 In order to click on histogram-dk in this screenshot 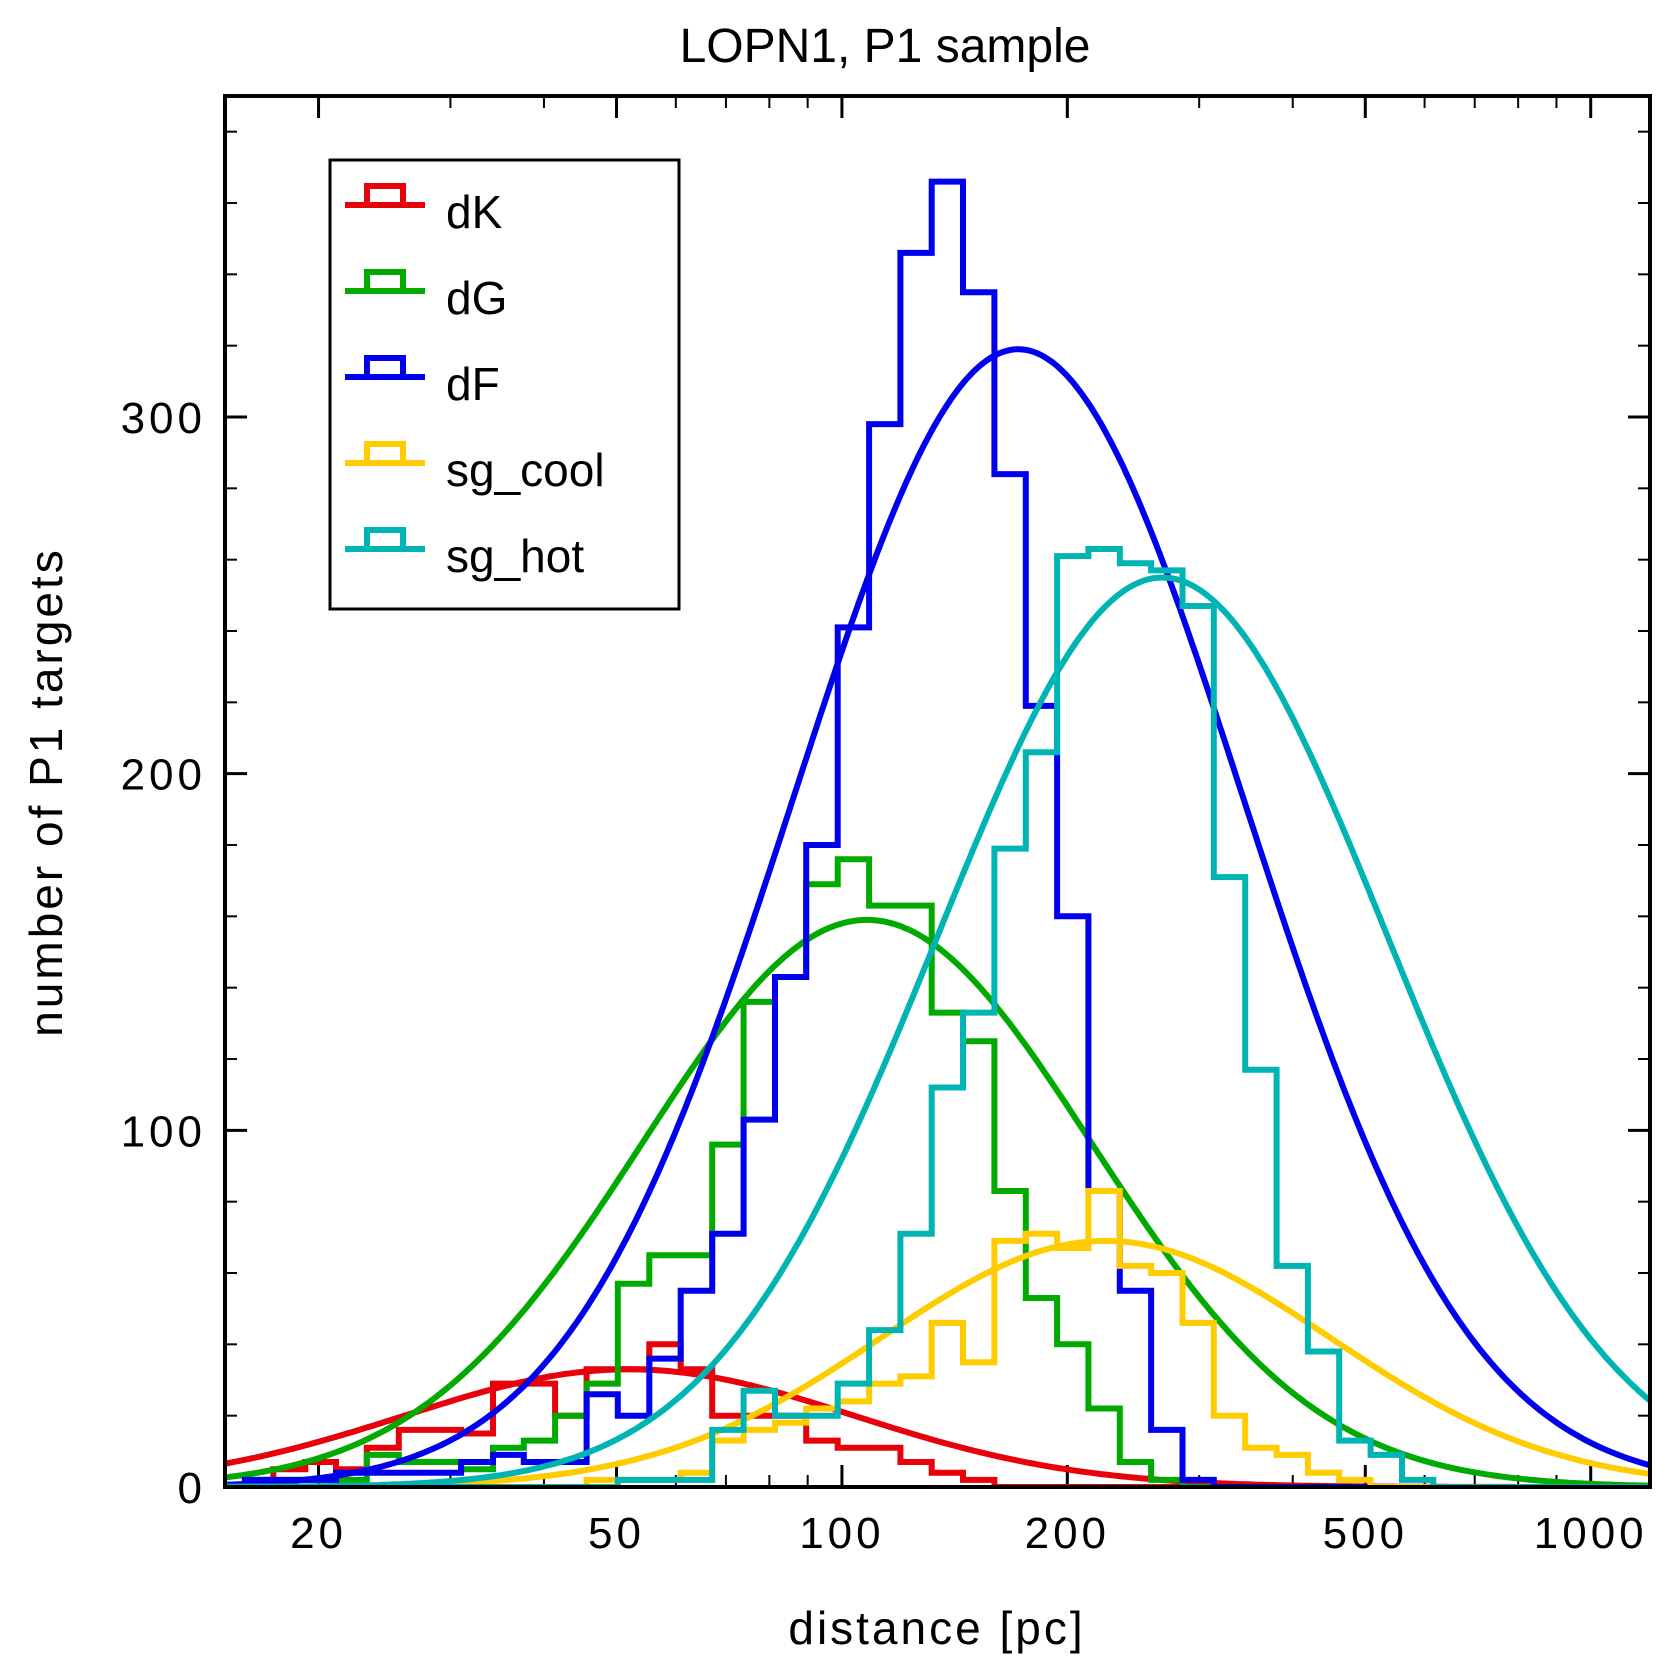, I will do `click(945, 1414)`.